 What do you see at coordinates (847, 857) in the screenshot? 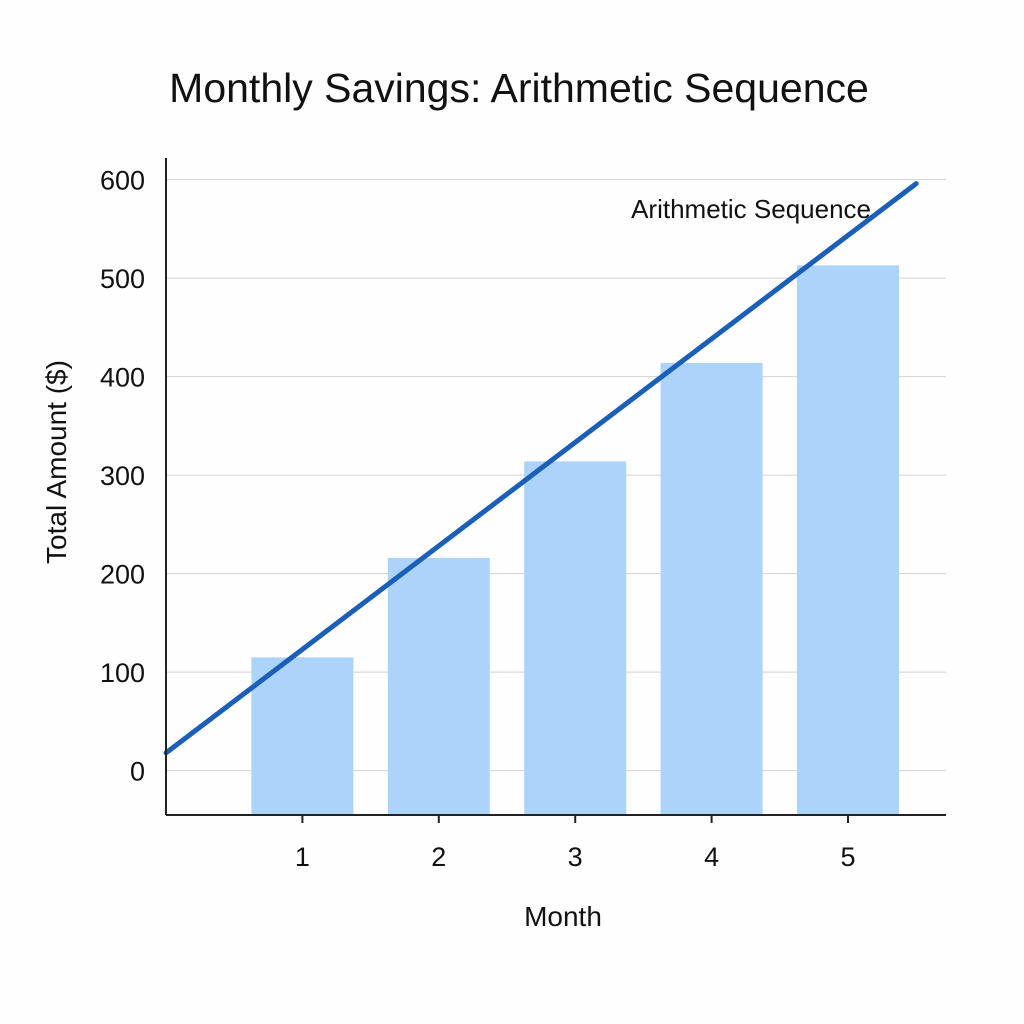
I see `x-tick-label: 5` at bounding box center [847, 857].